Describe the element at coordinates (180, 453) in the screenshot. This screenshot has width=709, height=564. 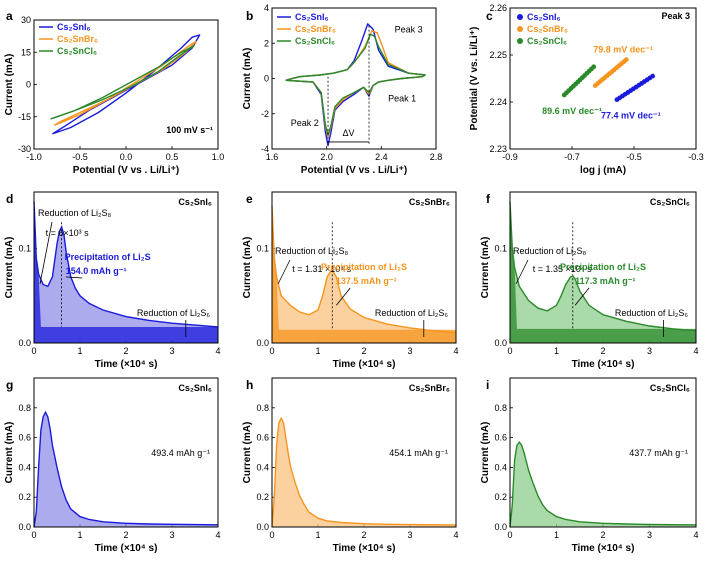
I see `capacity-label: 493.4 mAh g⁻¹` at that location.